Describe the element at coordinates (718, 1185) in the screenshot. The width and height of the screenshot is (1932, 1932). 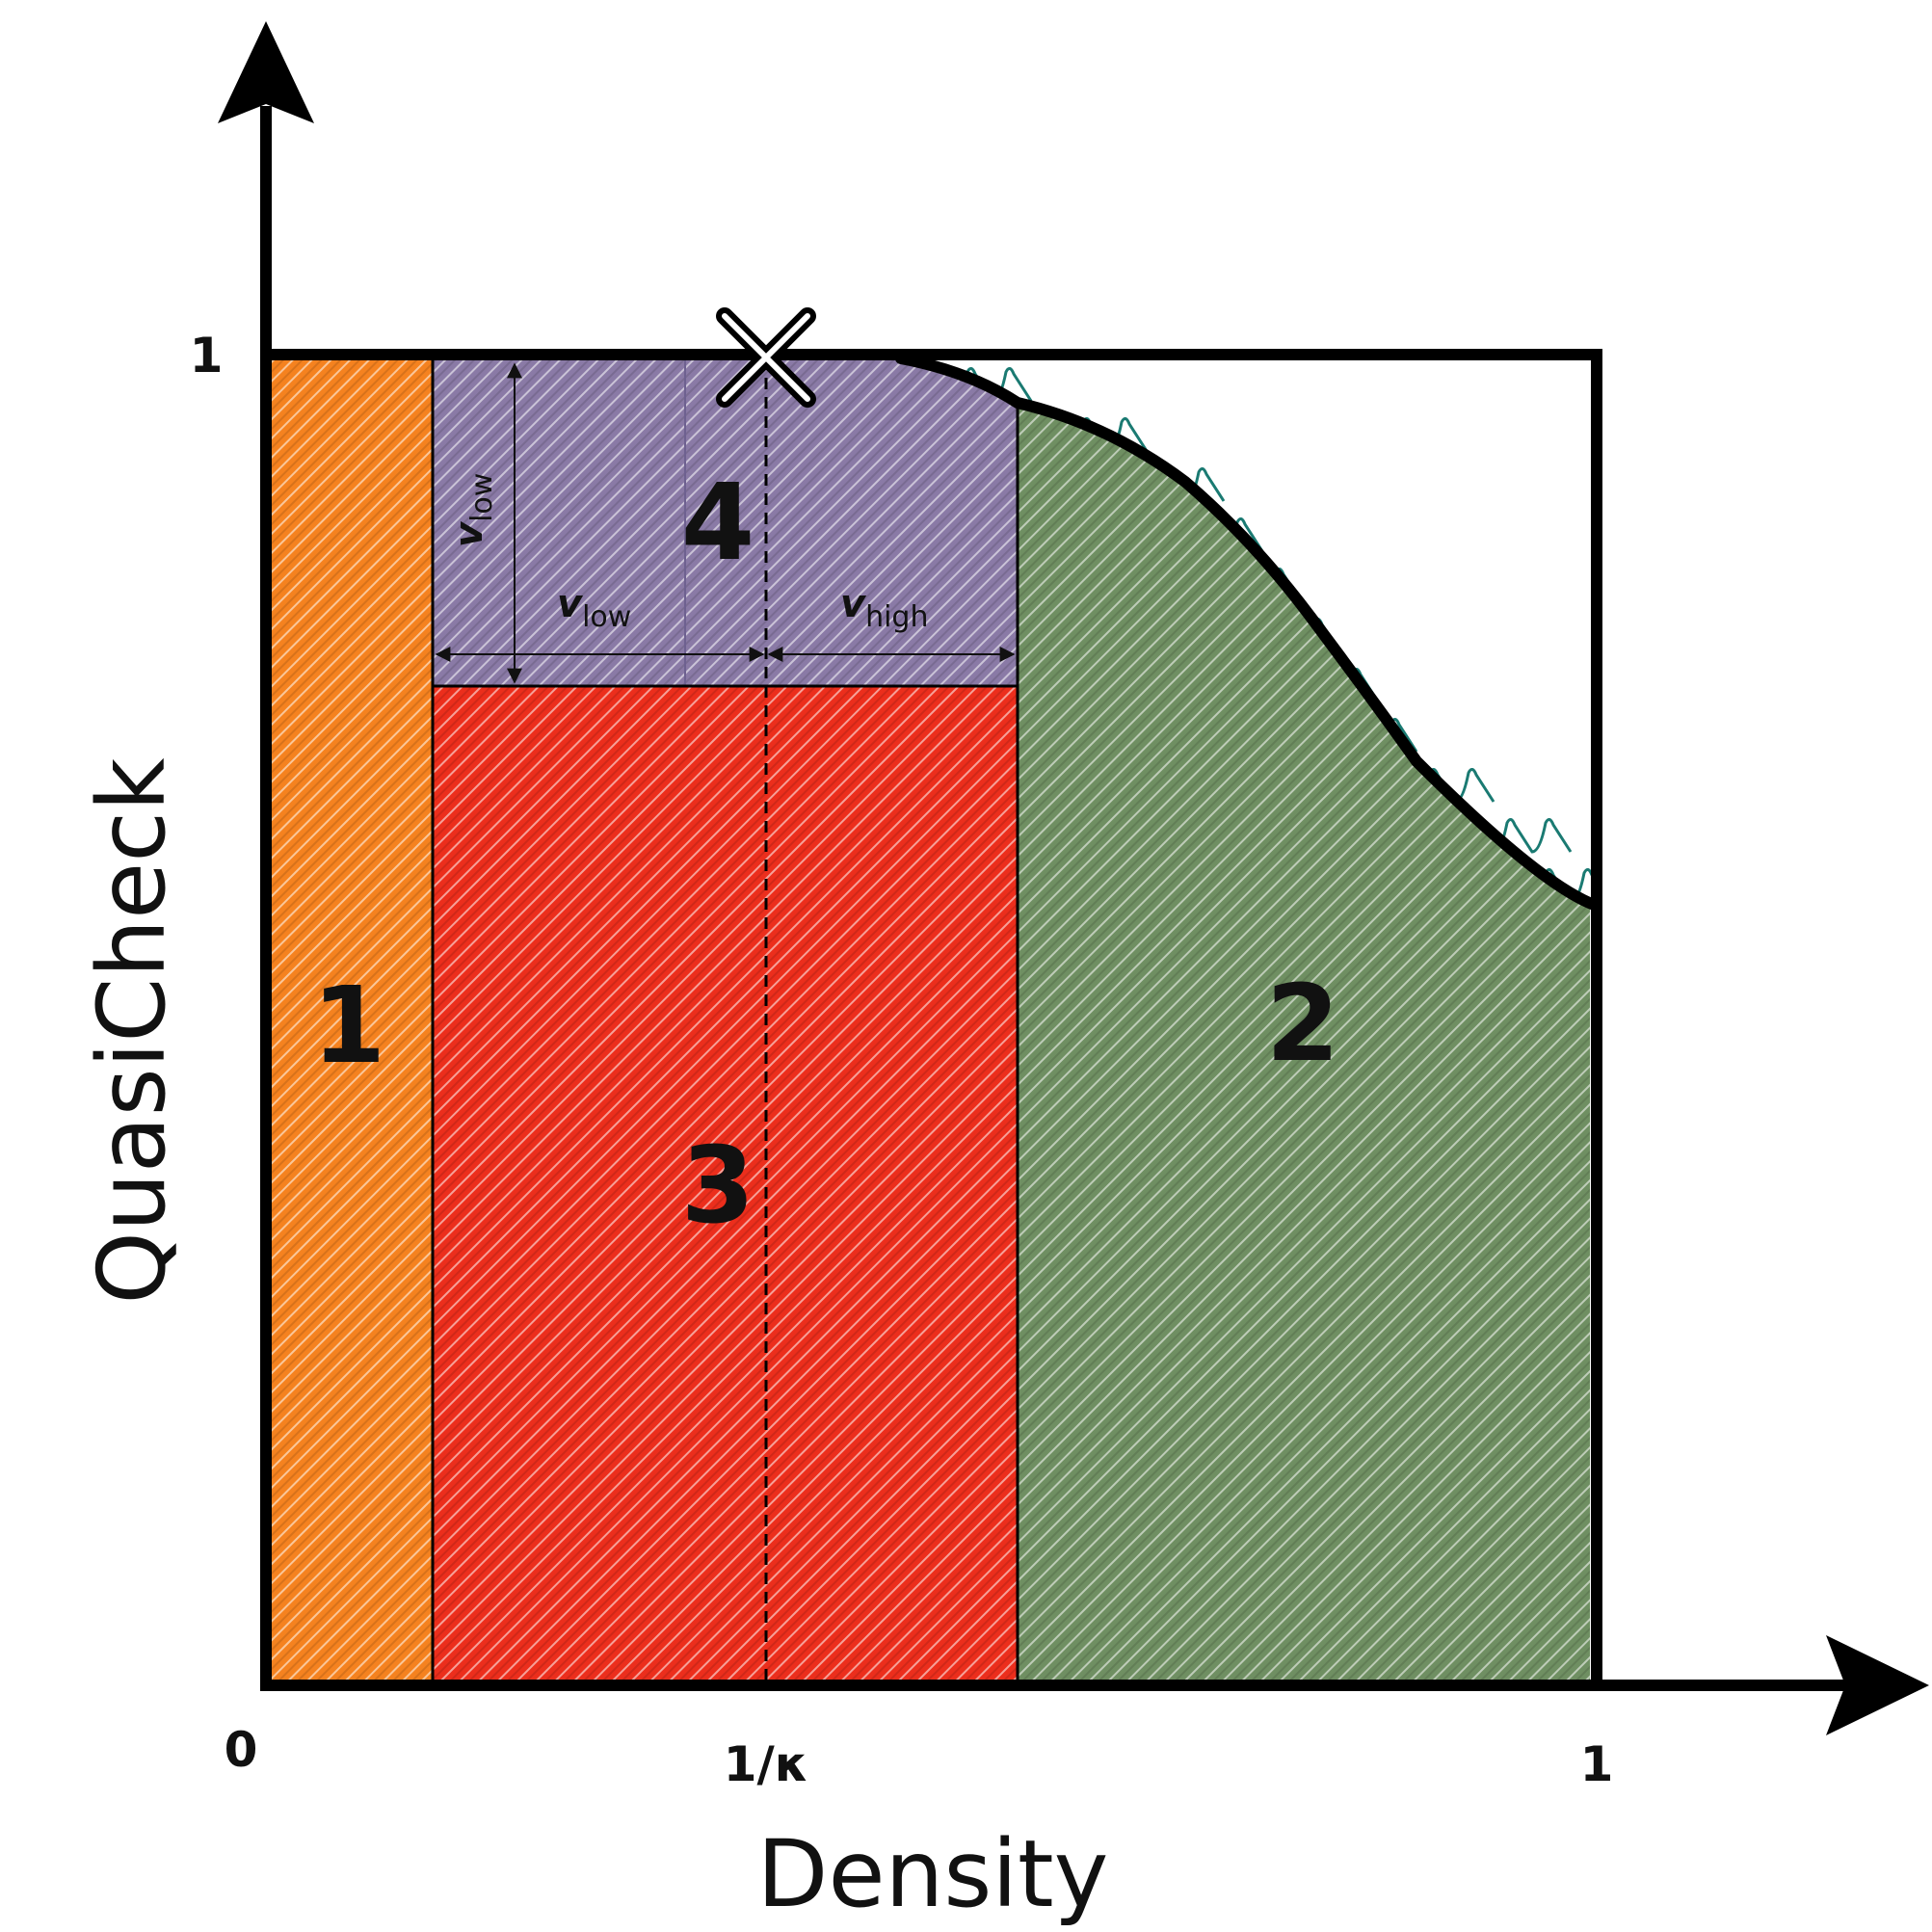
I see `region-3-label: 3` at that location.